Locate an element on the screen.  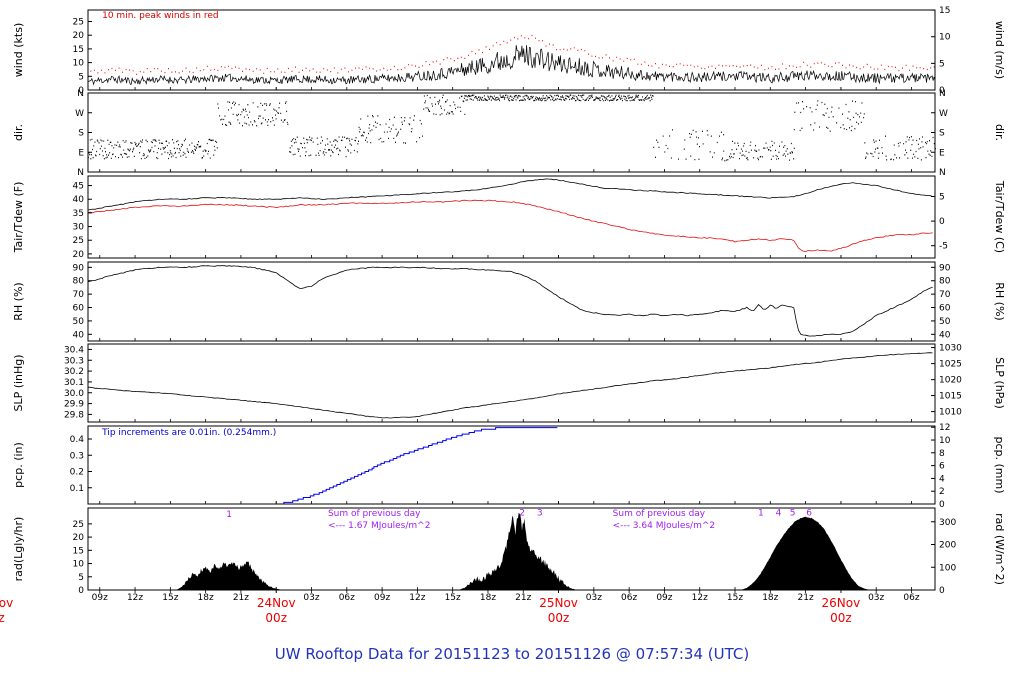
svg-text: 30.3 is located at coordinates (74, 361).